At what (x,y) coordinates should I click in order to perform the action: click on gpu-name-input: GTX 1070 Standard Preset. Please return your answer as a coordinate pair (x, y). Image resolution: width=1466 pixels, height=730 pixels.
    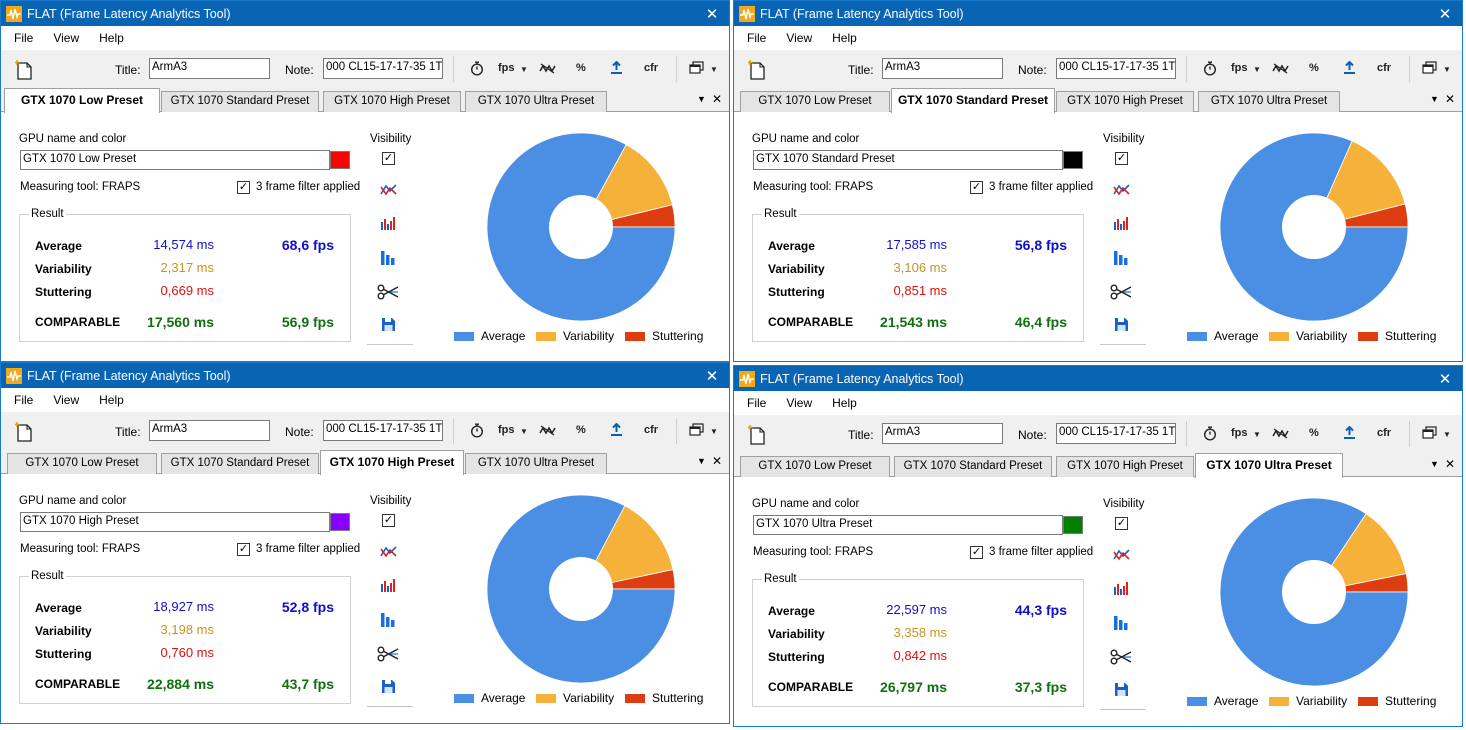
    Looking at the image, I should click on (908, 160).